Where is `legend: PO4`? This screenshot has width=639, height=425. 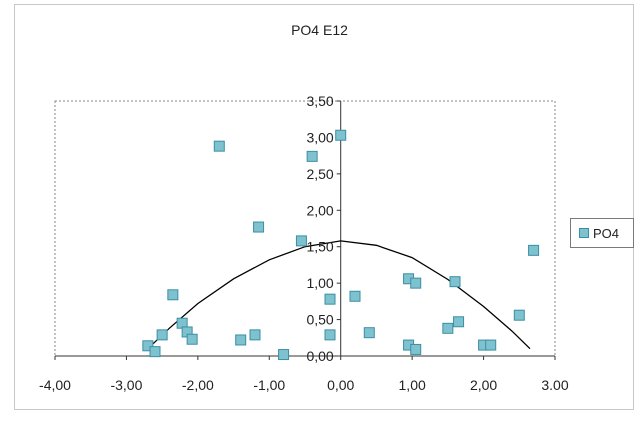
legend: PO4 is located at coordinates (602, 233).